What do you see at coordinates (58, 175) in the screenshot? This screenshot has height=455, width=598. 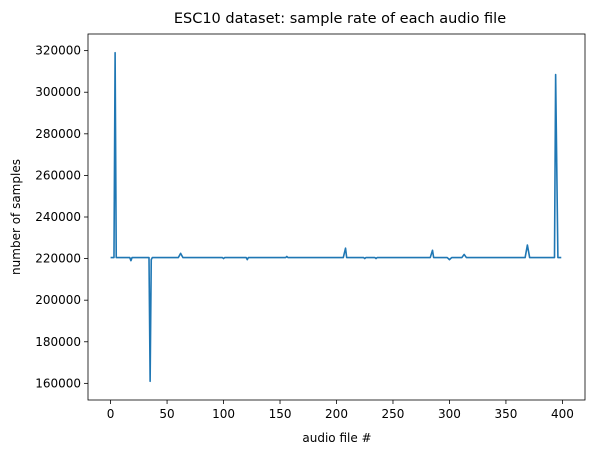 I see `y-tick-label: 260000` at bounding box center [58, 175].